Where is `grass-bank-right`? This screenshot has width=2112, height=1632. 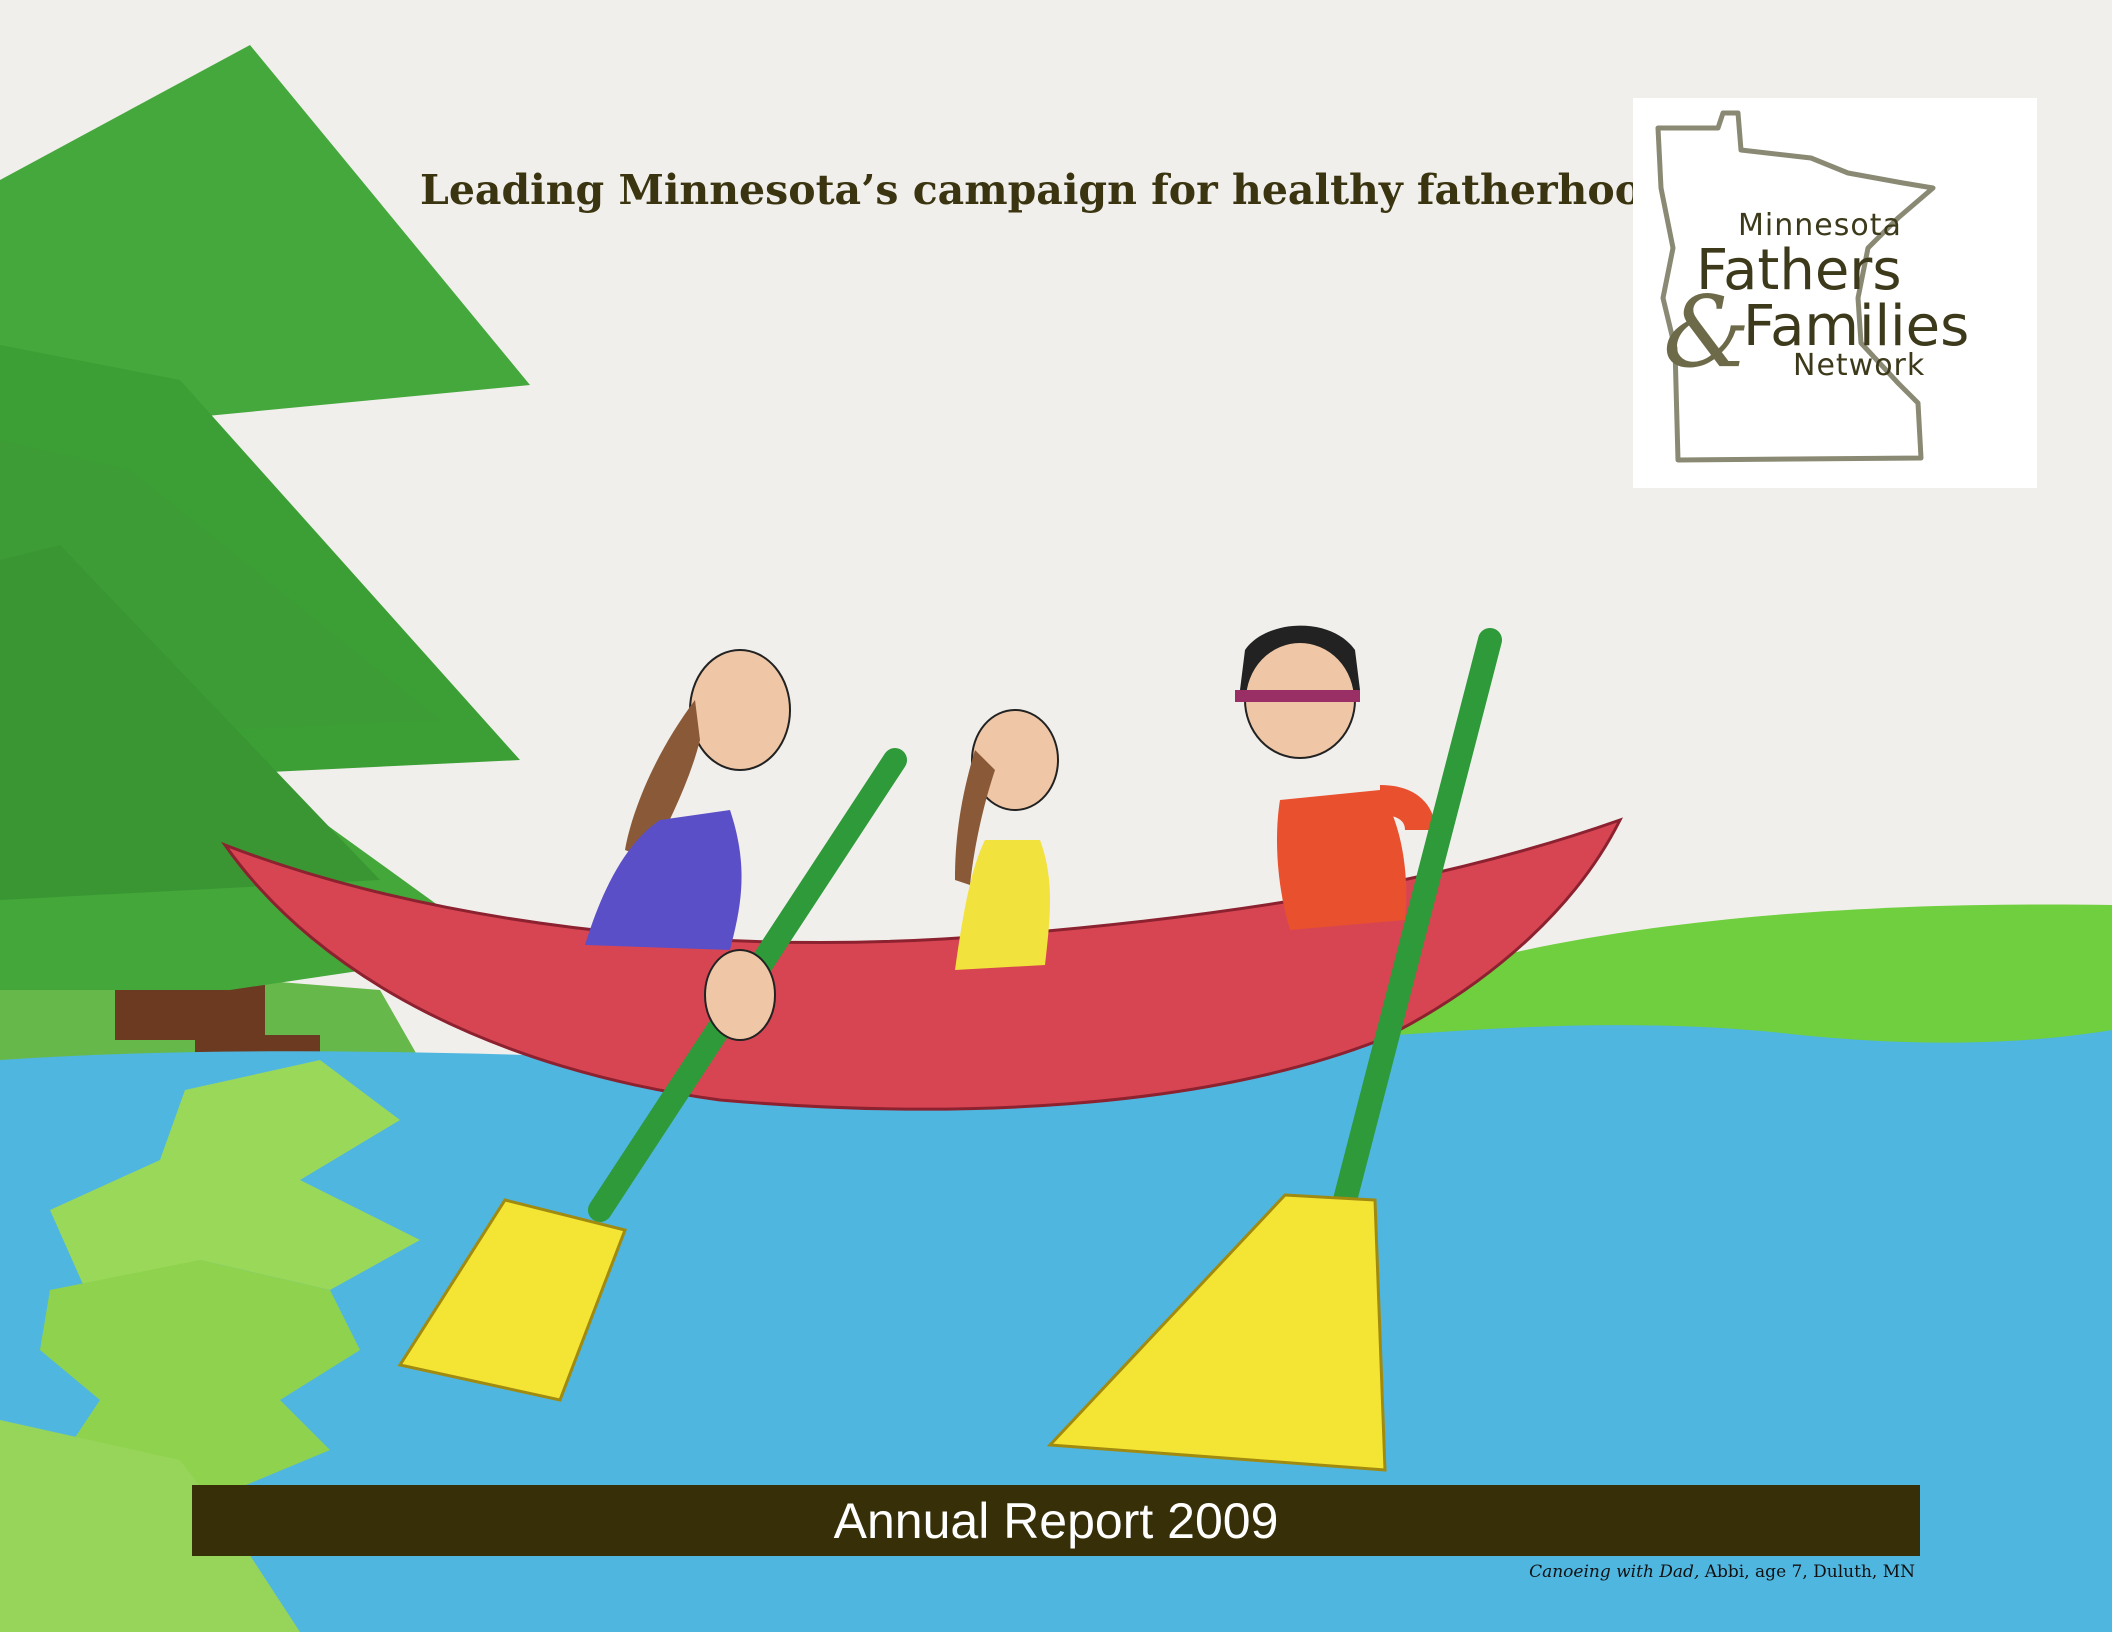 grass-bank-right is located at coordinates (1746, 982).